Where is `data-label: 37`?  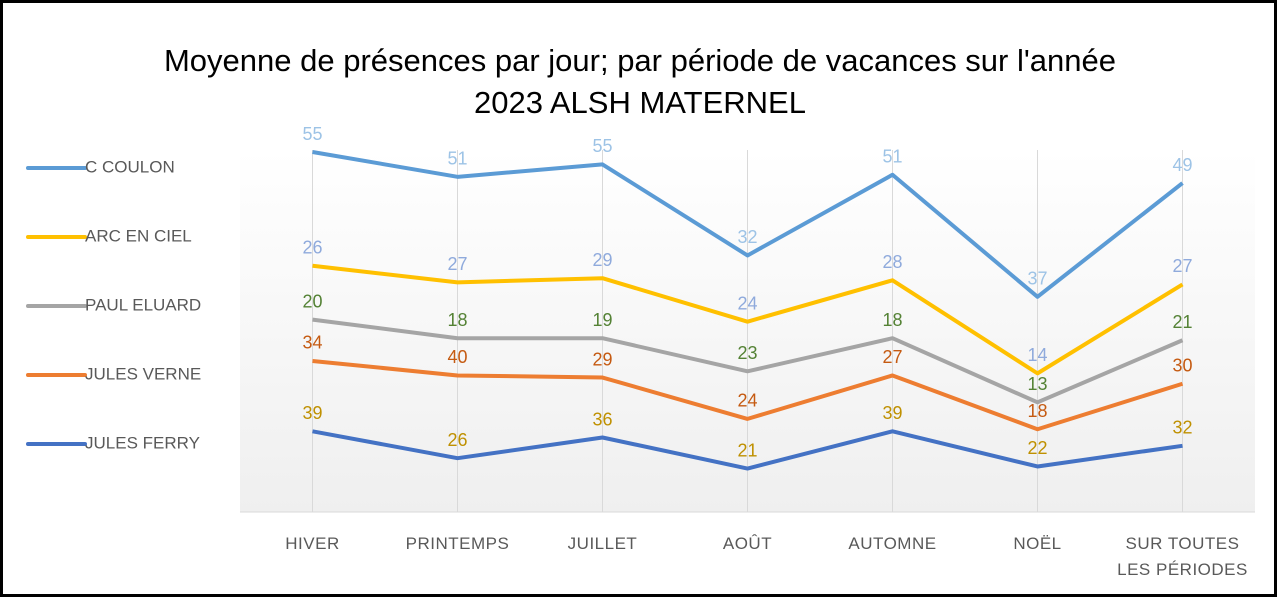
data-label: 37 is located at coordinates (1037, 279).